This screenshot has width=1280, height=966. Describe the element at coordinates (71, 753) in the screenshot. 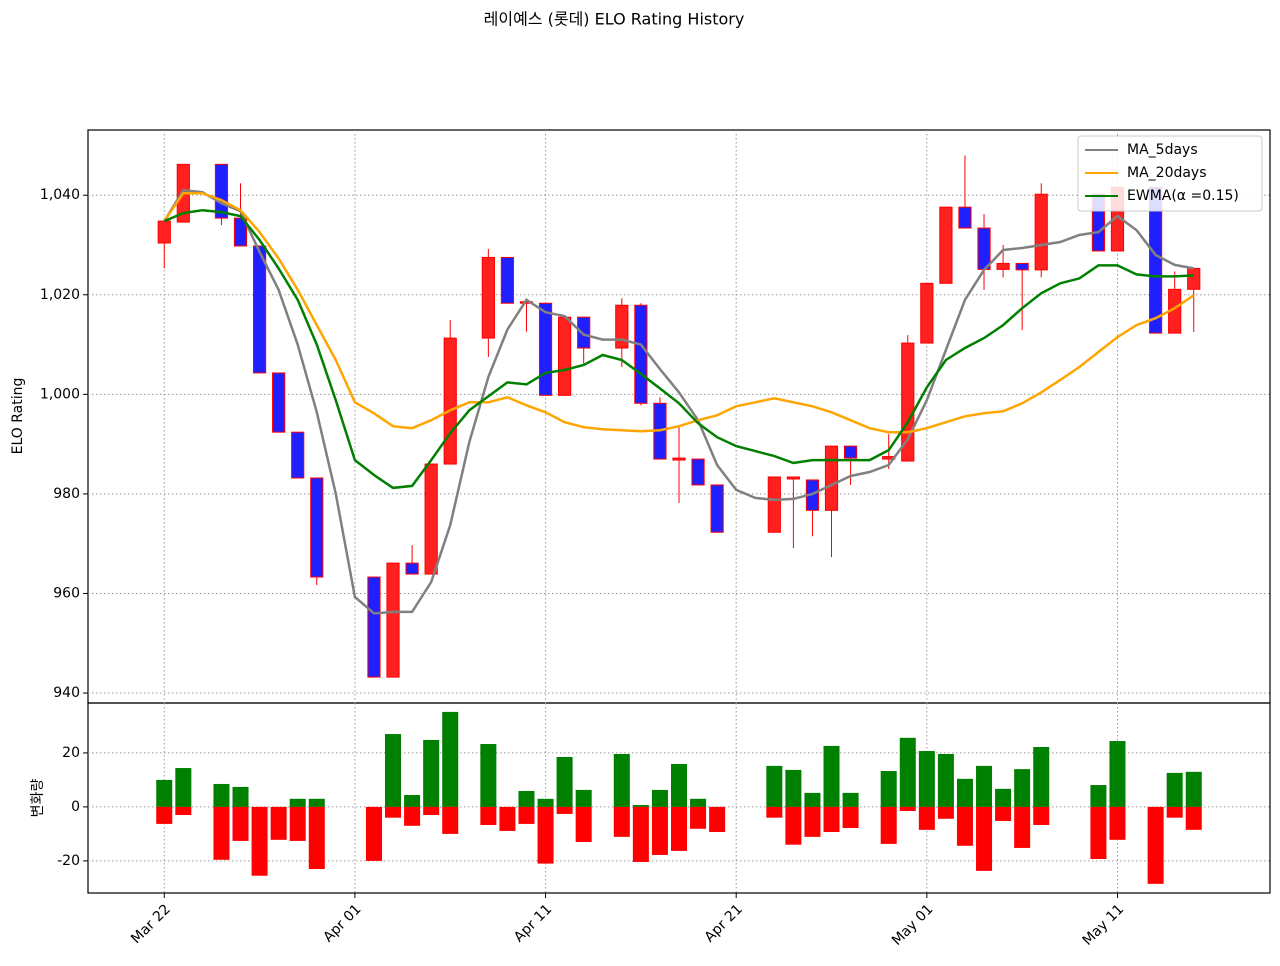

I see `y-tick-label: 20` at that location.